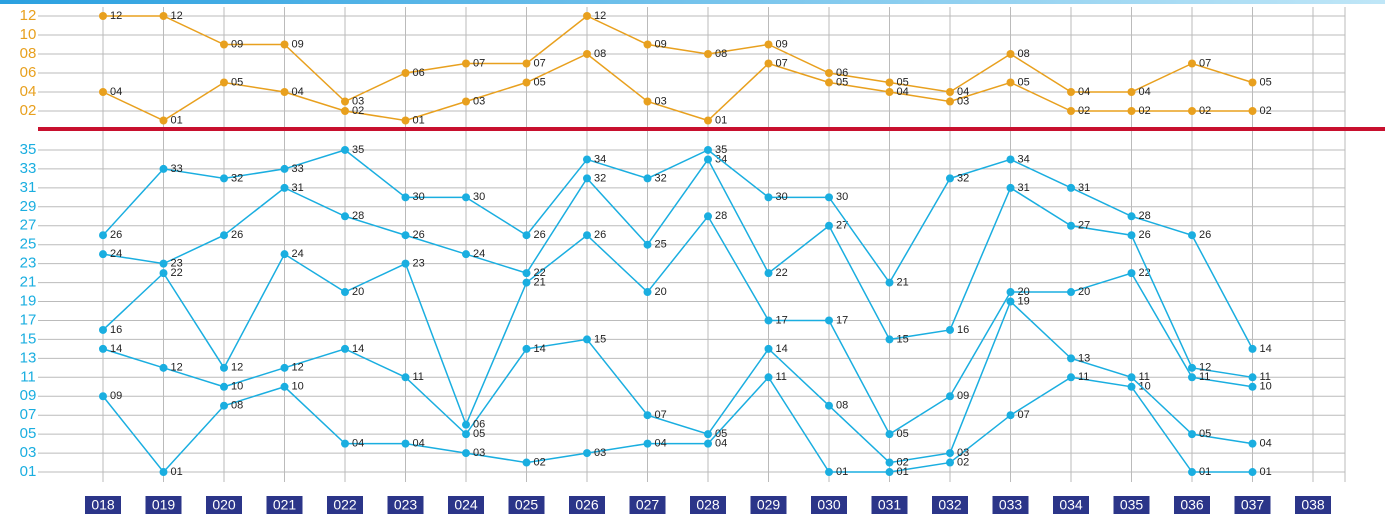 This screenshot has height=531, width=1385. Describe the element at coordinates (600, 159) in the screenshot. I see `data-label: 34` at that location.